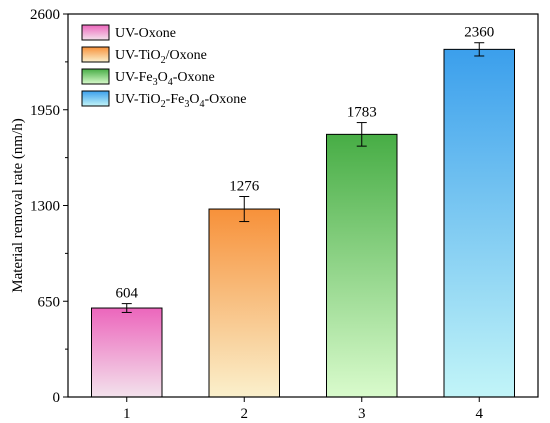 The image size is (550, 423). Describe the element at coordinates (245, 414) in the screenshot. I see `x-tick-label: 2` at that location.